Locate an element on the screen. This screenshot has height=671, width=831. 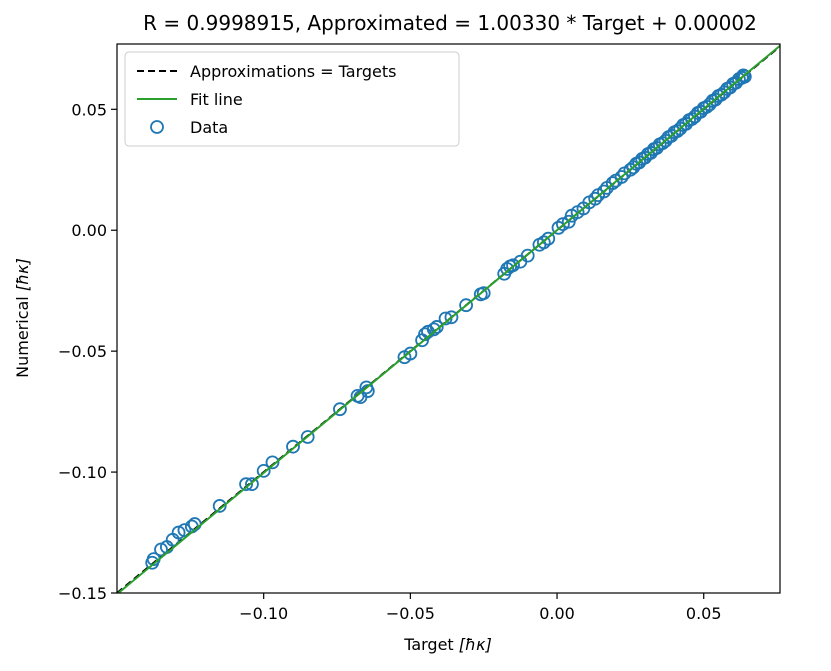
x-tick-label: −0.10 is located at coordinates (263, 613).